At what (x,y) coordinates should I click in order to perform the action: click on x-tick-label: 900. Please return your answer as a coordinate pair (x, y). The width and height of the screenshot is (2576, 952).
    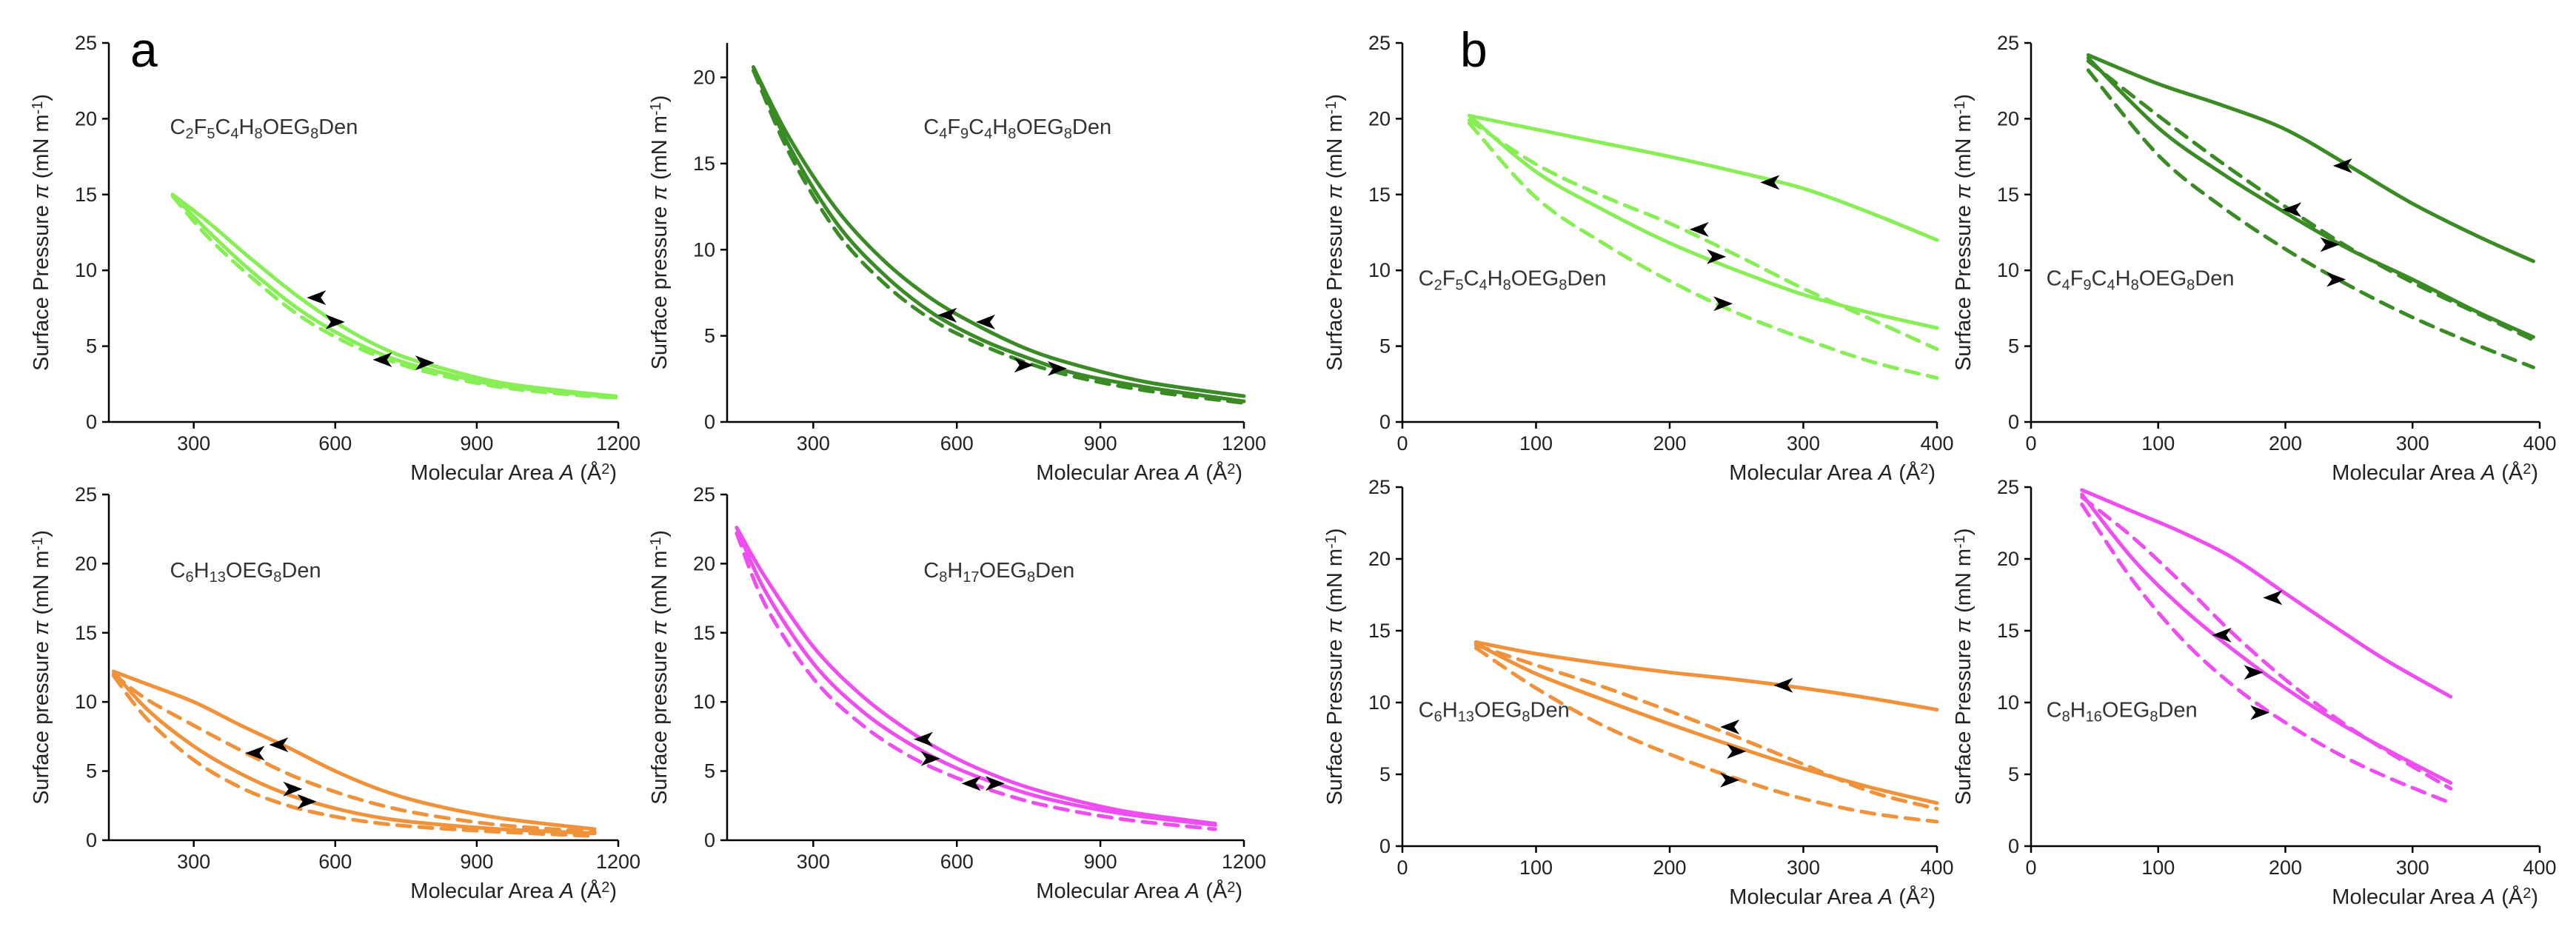
    Looking at the image, I should click on (1100, 444).